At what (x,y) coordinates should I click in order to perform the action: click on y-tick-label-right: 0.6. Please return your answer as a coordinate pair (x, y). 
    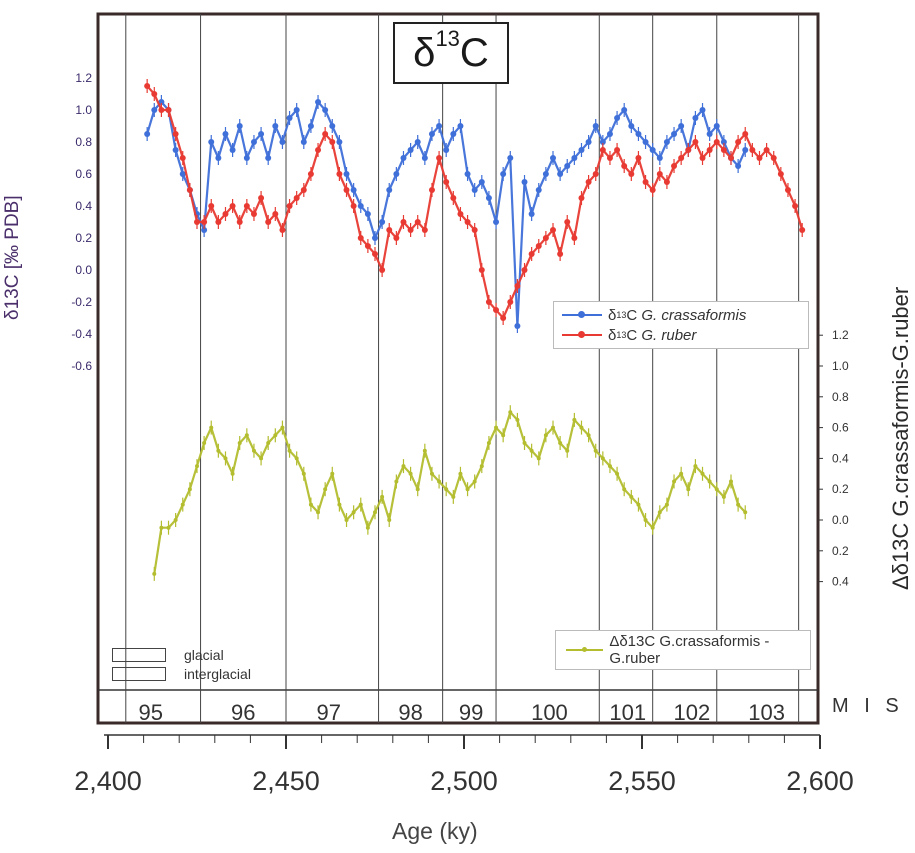
    Looking at the image, I should click on (840, 428).